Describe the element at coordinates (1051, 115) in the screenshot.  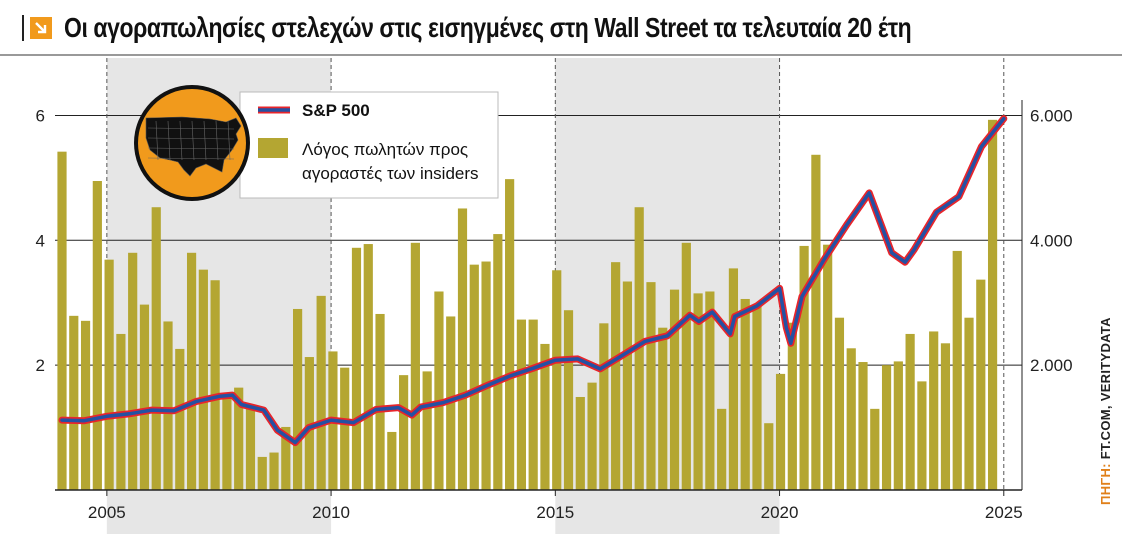
I see `y-right-tick-label: 6.000` at that location.